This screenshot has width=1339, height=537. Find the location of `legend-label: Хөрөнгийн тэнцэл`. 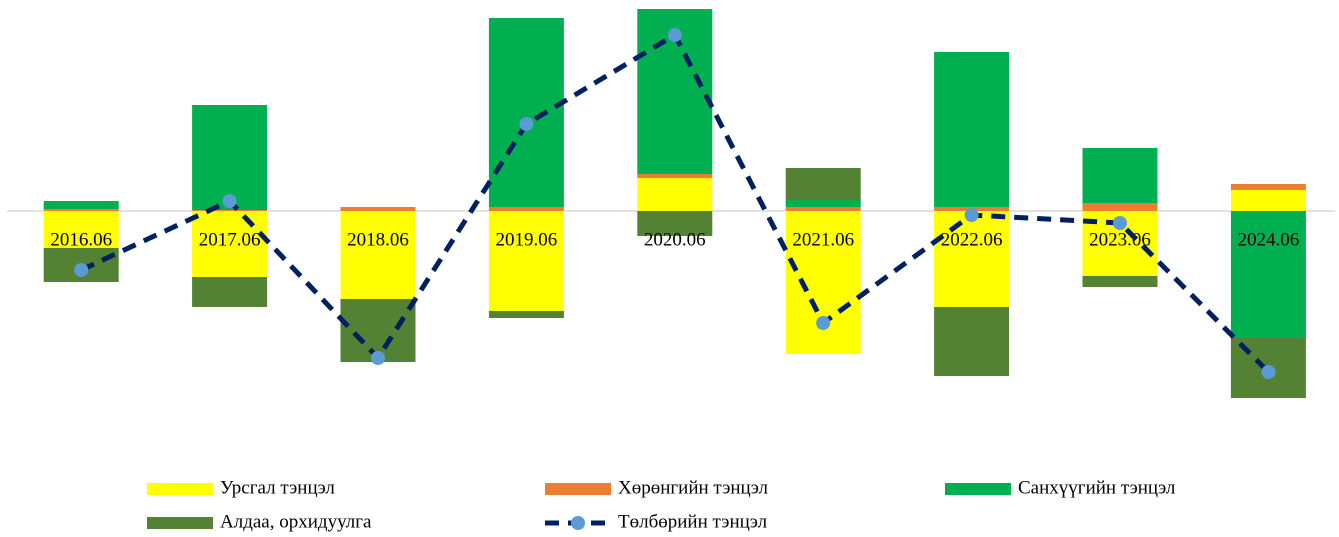

legend-label: Хөрөнгийн тэнцэл is located at coordinates (693, 487).